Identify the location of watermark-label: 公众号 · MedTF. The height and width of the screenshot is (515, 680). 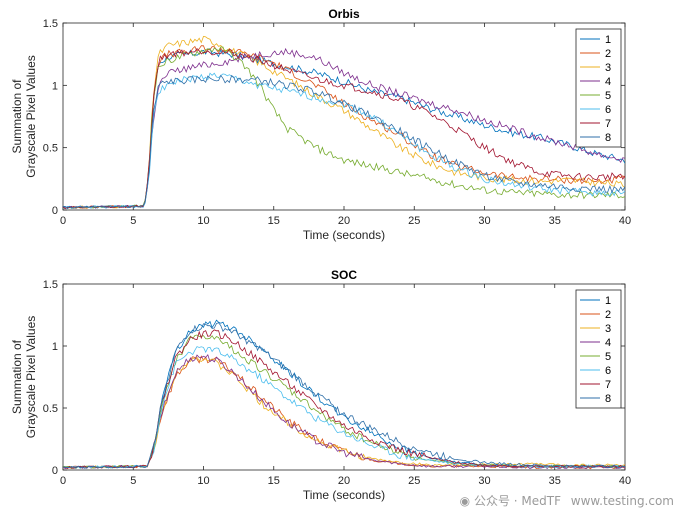
(517, 501).